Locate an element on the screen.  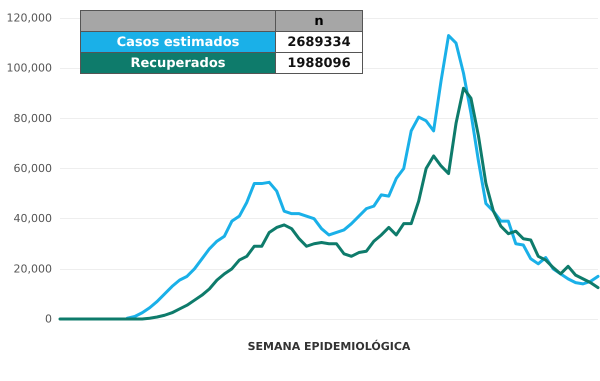
y-tick-label: 80,000 is located at coordinates (33, 118).